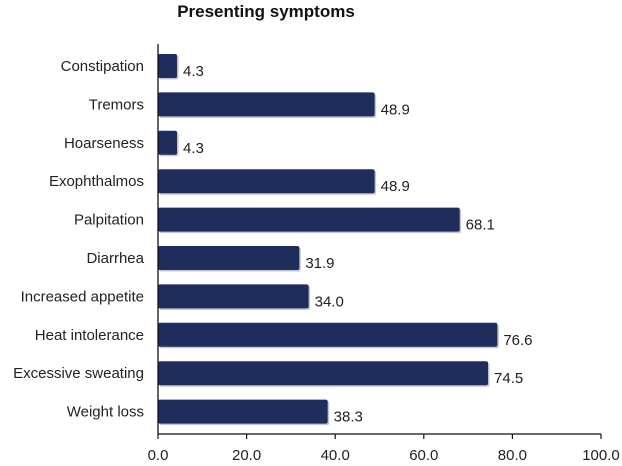  I want to click on value-label-diarrhea: 31.9, so click(319, 263).